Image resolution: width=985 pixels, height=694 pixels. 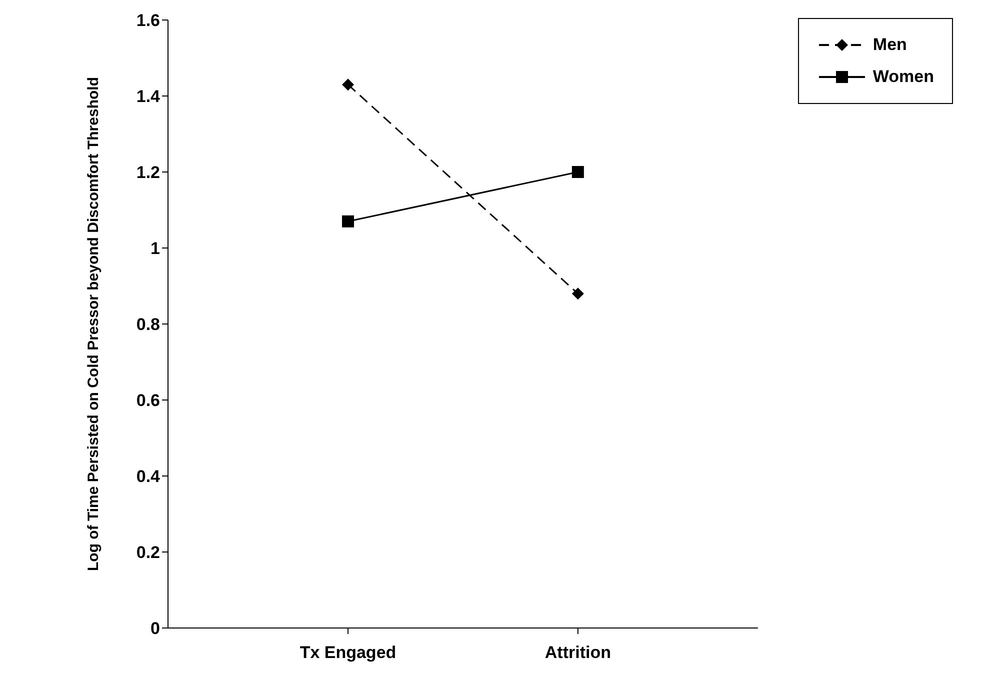 What do you see at coordinates (903, 77) in the screenshot?
I see `legend-label: Women` at bounding box center [903, 77].